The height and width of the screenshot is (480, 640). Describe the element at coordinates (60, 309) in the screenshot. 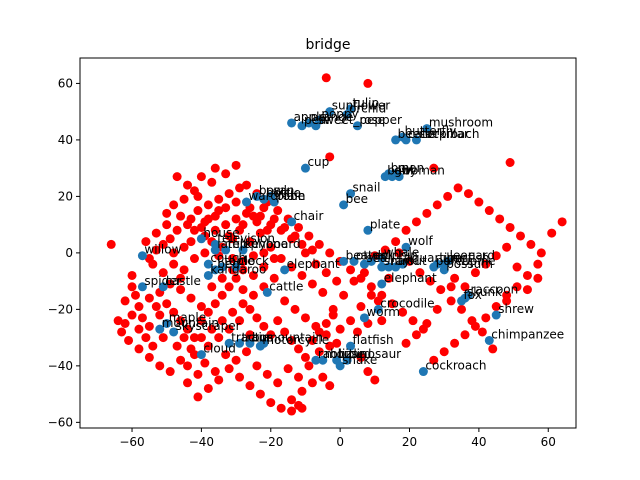

I see `y-tick-label: −20` at that location.